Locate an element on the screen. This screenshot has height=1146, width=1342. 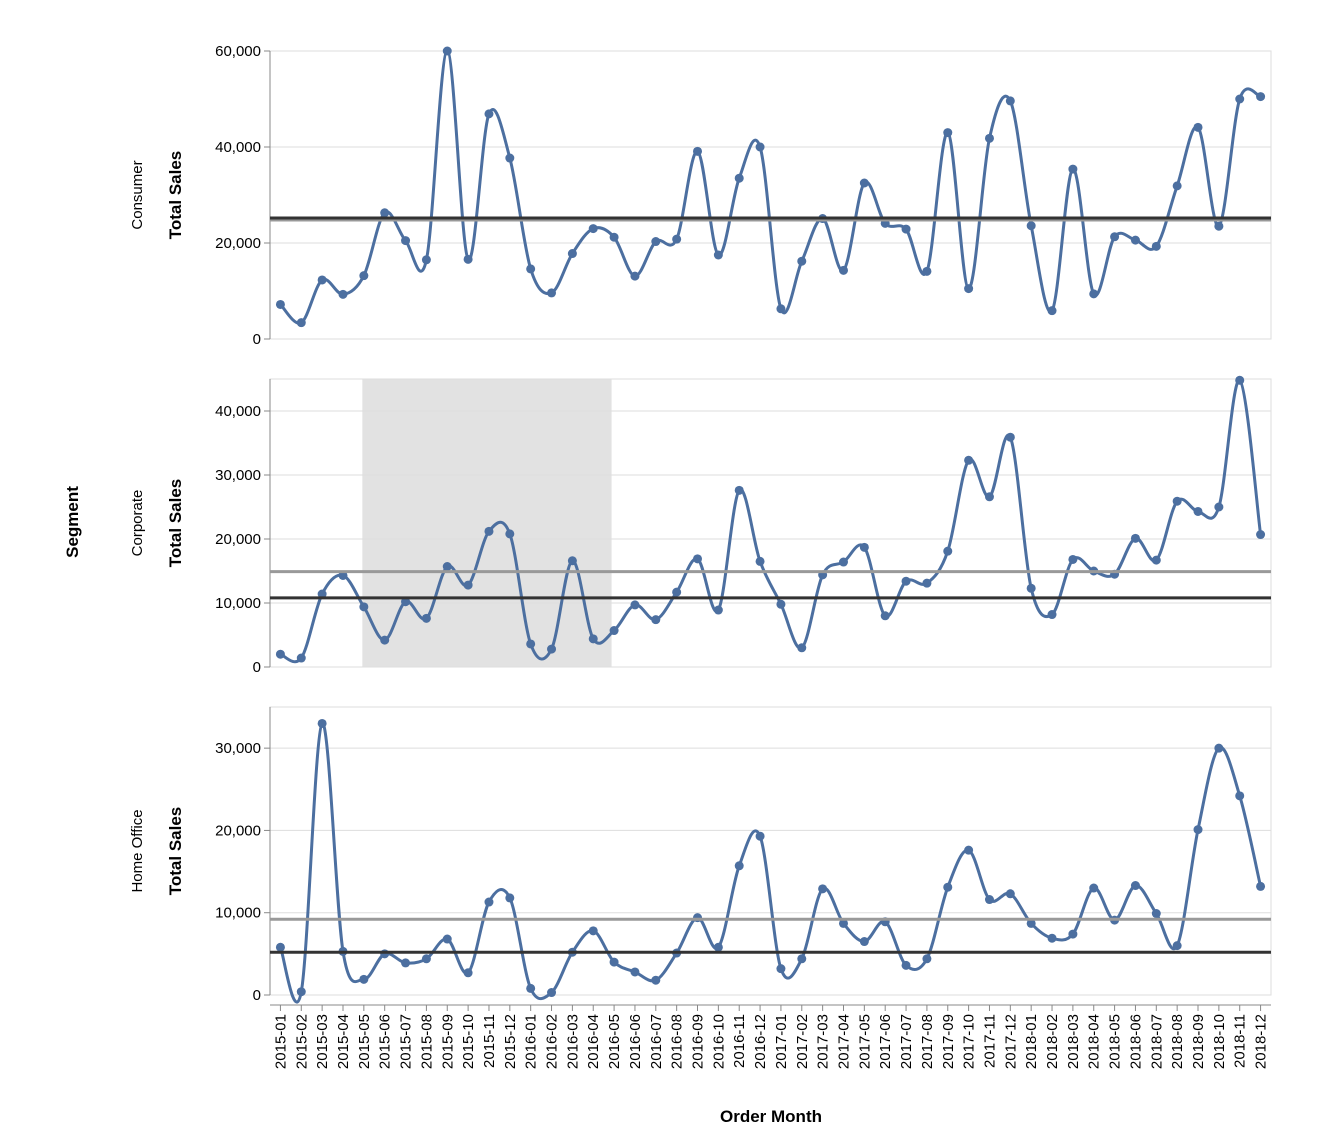
x-tick-label: 2017-10 is located at coordinates (969, 1041).